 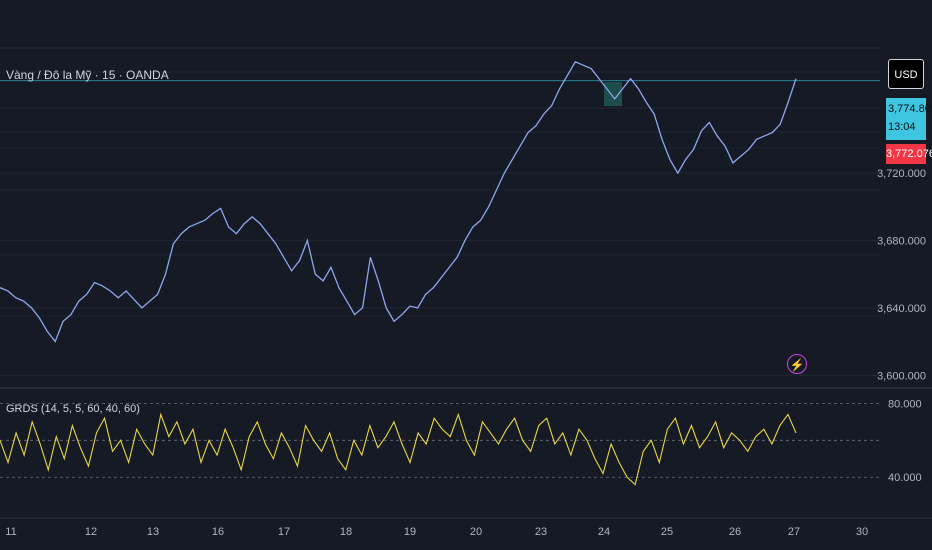 I want to click on x-tick-label: 27, so click(x=794, y=532).